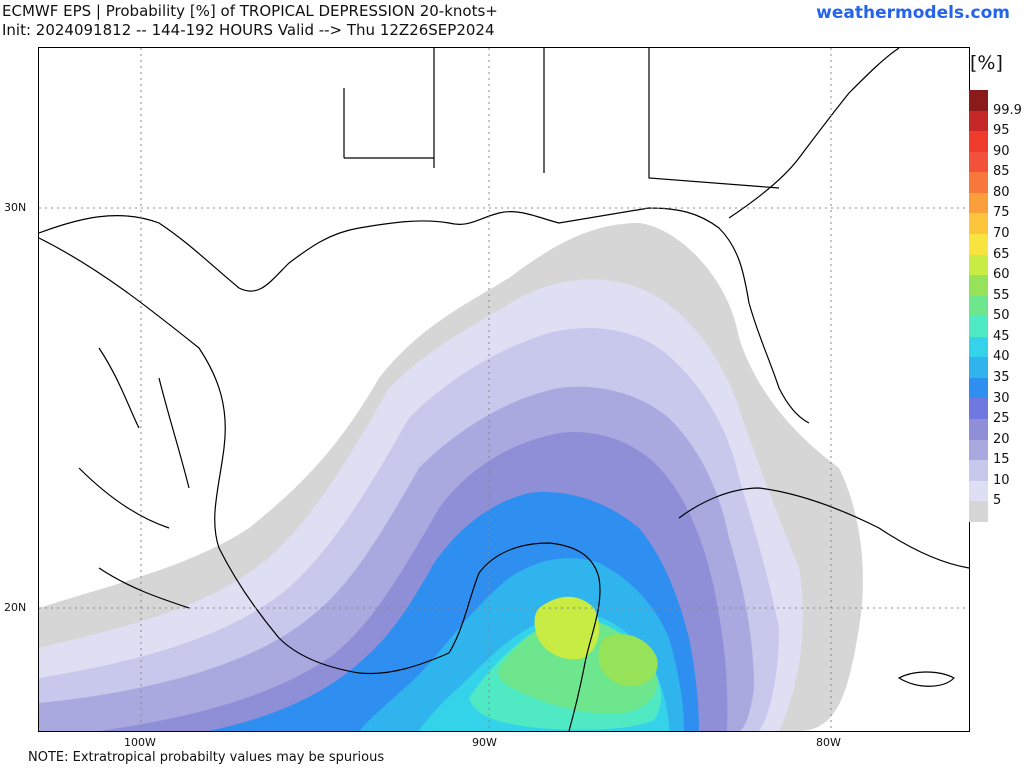 The height and width of the screenshot is (768, 1024). What do you see at coordinates (1001, 131) in the screenshot?
I see `legend-level-label: 95` at bounding box center [1001, 131].